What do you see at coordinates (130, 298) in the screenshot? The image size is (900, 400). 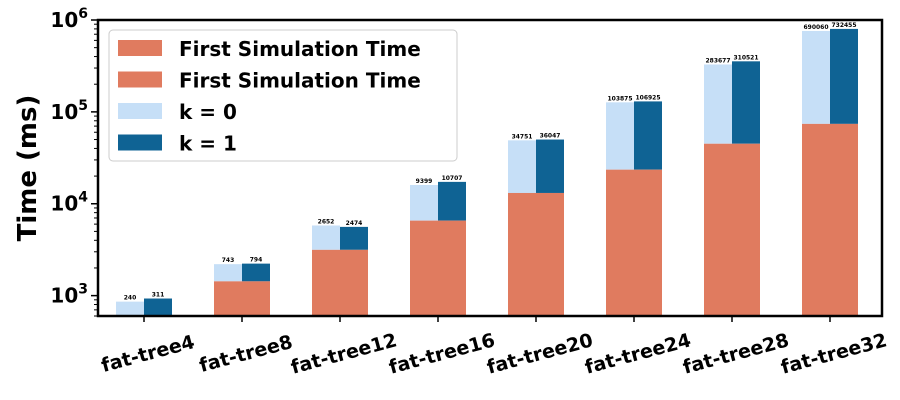 I see `bar-value-label: 240` at bounding box center [130, 298].